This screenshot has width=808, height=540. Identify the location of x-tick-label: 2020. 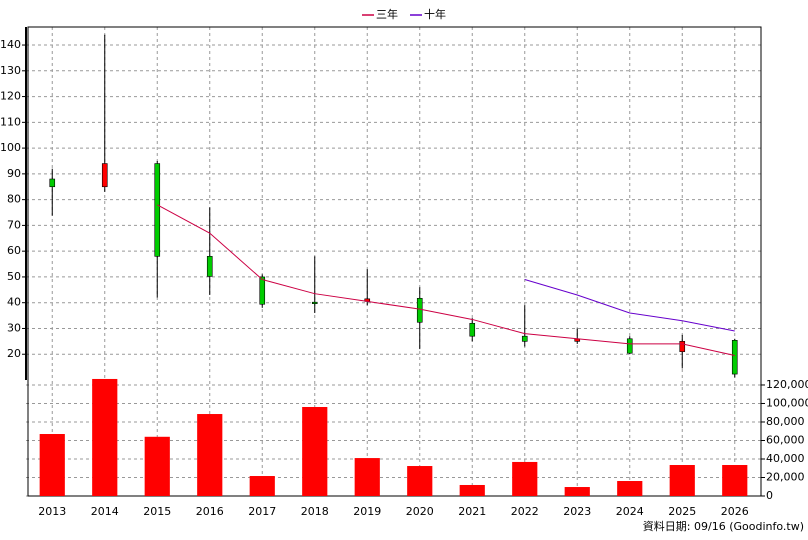
(420, 511).